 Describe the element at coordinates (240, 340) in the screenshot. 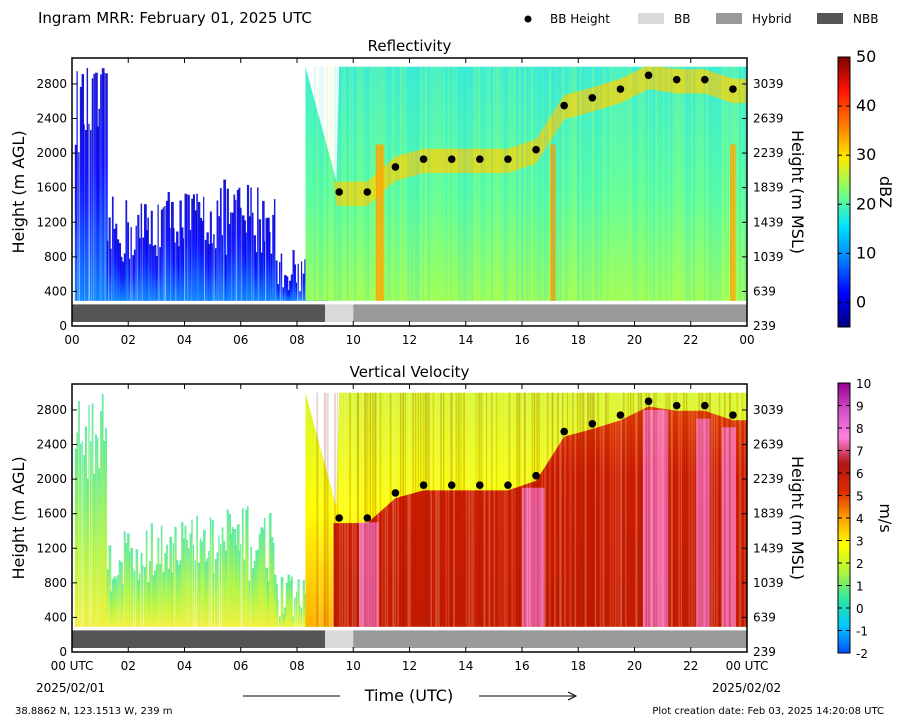

I see `x-tick-label: 06` at that location.